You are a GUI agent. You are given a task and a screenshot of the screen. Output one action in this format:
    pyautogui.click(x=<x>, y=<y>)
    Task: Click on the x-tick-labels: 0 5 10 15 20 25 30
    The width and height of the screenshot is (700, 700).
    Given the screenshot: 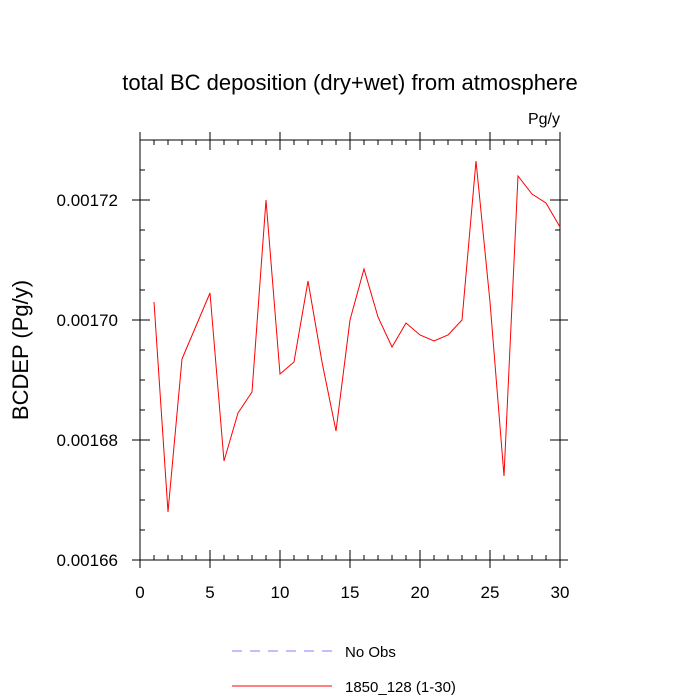 What is the action you would take?
    pyautogui.click(x=352, y=592)
    